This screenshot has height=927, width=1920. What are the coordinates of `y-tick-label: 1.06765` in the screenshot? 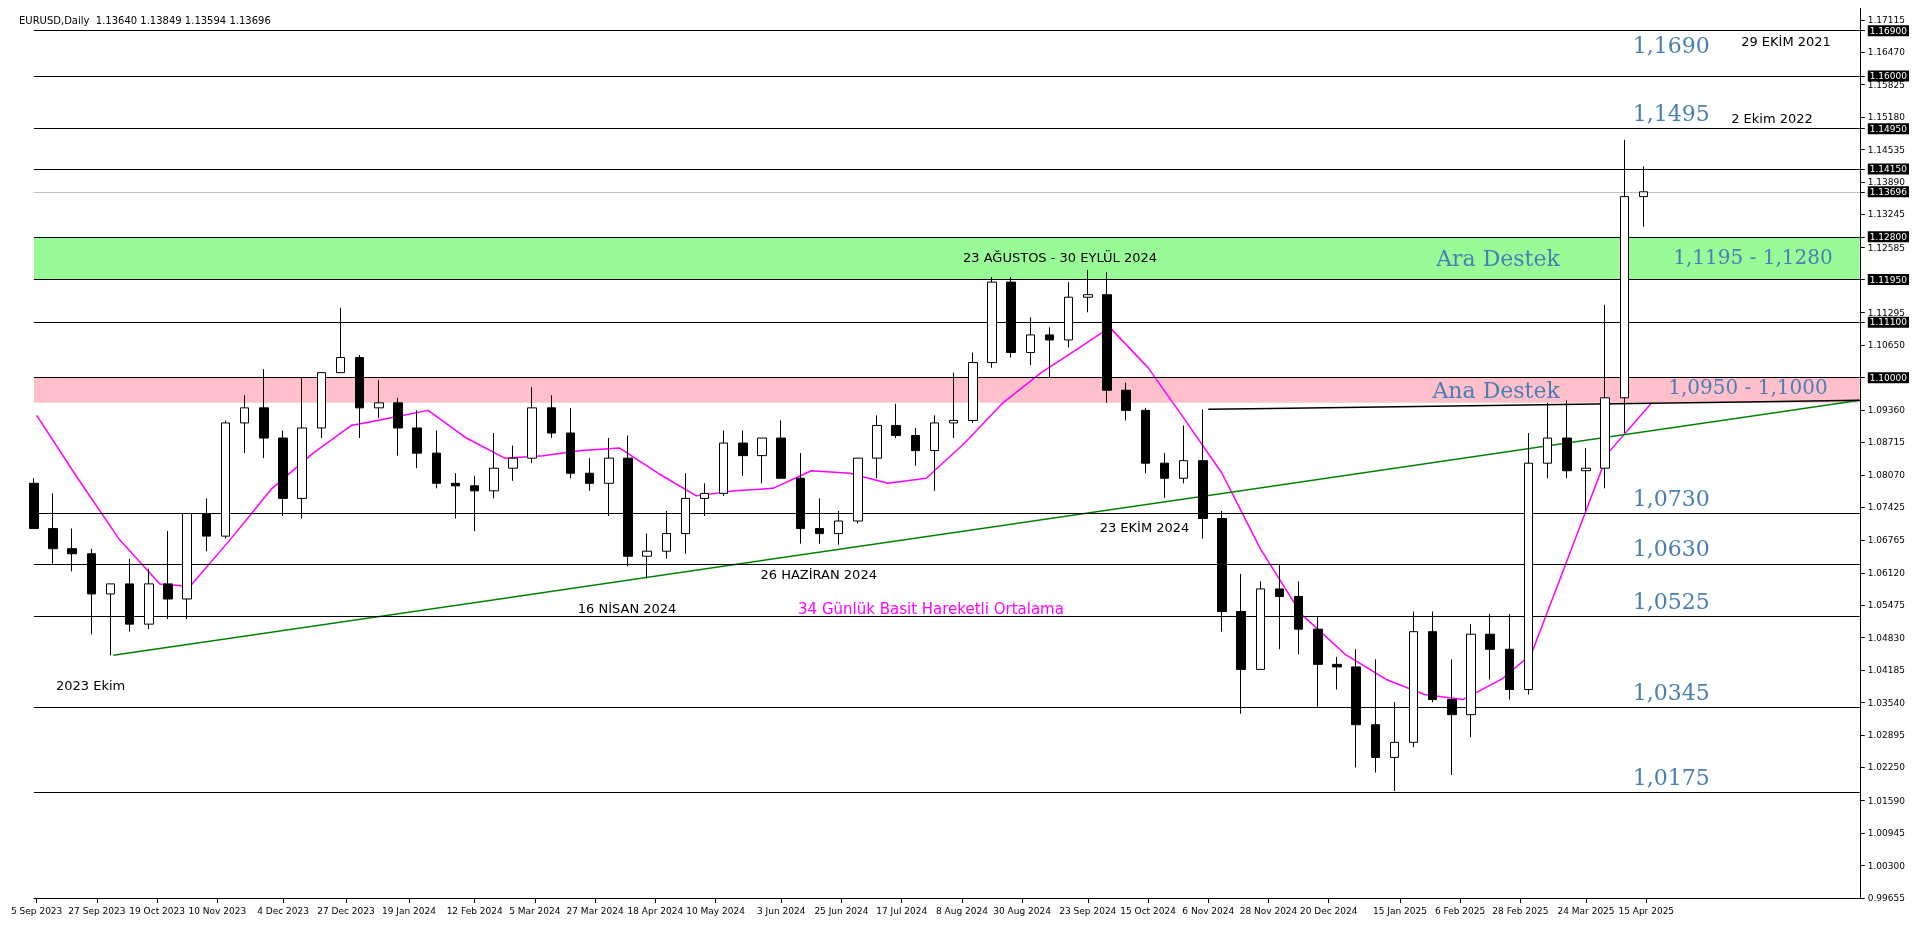 It's located at (1886, 540).